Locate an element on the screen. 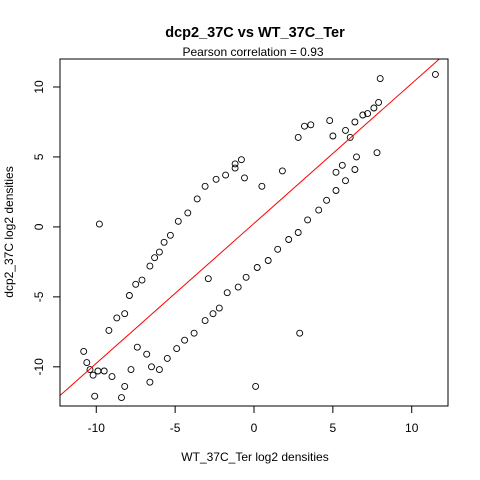 This screenshot has height=480, width=480. y-tick-label: 5 is located at coordinates (39, 156).